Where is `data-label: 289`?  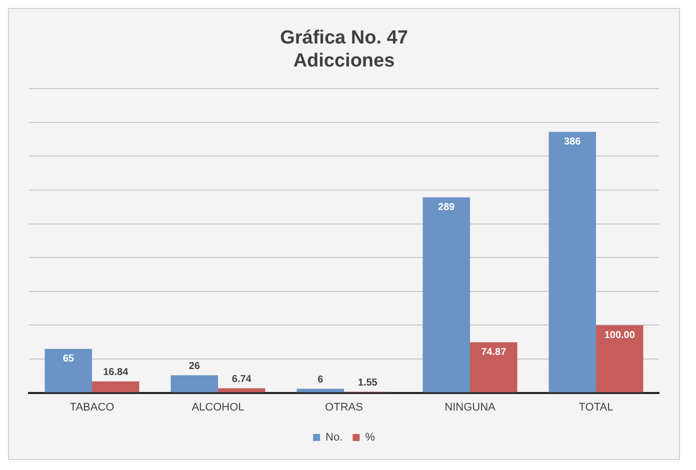 data-label: 289 is located at coordinates (447, 208).